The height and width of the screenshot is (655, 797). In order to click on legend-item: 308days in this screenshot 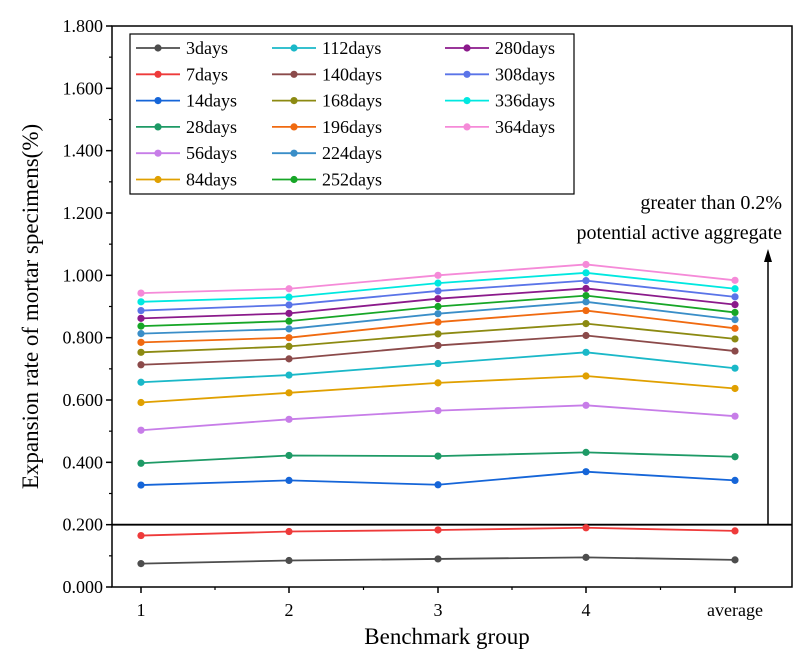, I will do `click(500, 74)`.